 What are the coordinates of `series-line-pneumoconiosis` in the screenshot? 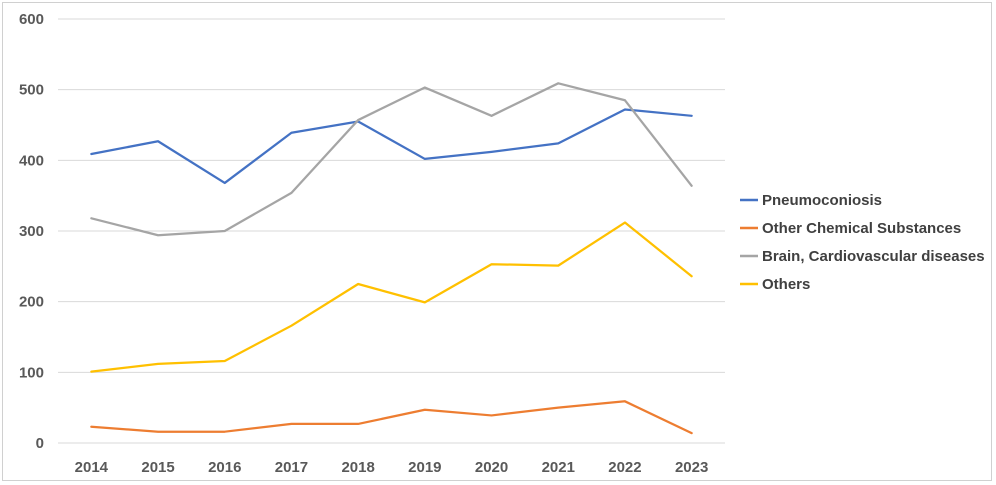 It's located at (391, 146).